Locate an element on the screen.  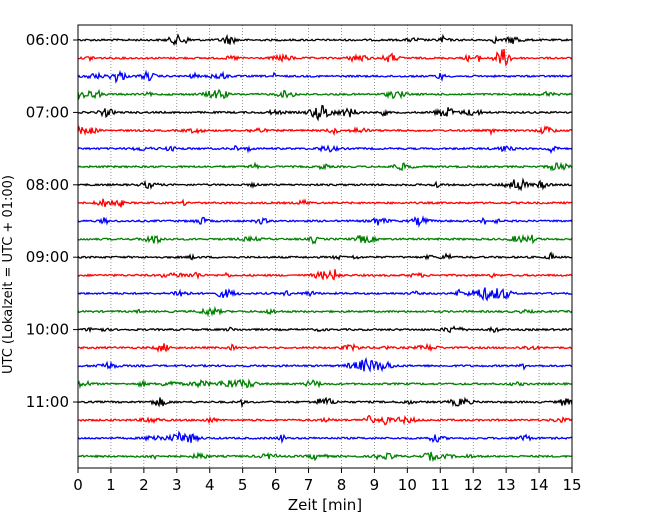
y-tick-label: 07:00 is located at coordinates (47, 112).